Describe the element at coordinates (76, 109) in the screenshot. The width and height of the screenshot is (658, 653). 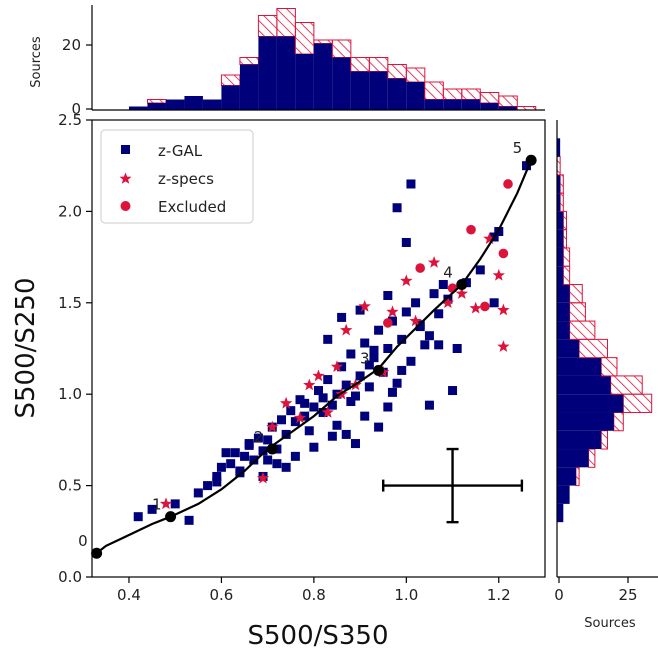
I see `top-histogram-tick-0: 0` at that location.